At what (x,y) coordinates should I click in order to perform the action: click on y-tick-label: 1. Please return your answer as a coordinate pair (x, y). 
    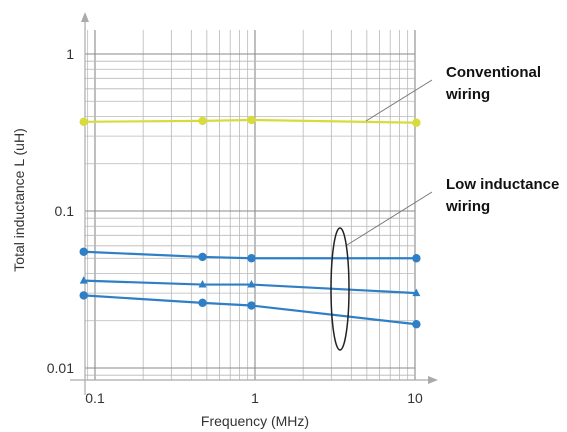
    Looking at the image, I should click on (70, 54).